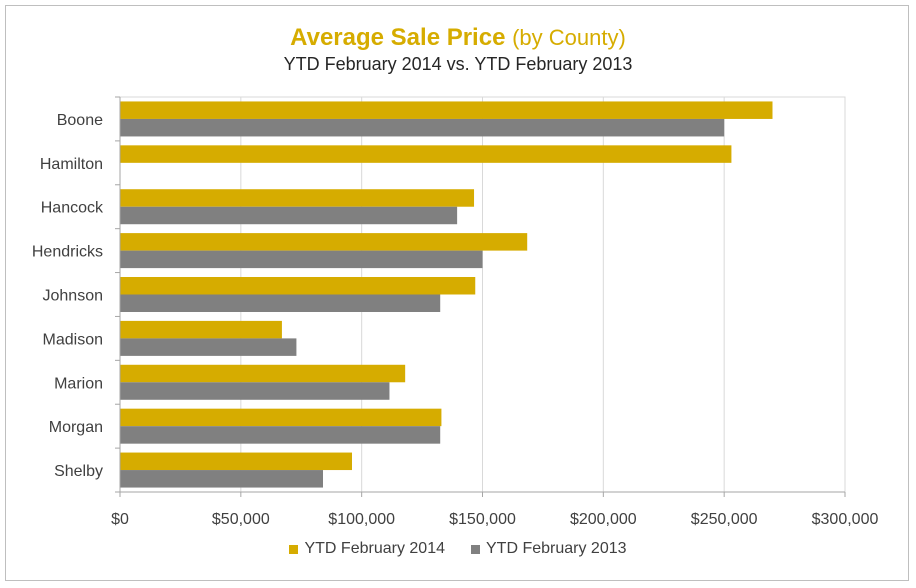 Image resolution: width=916 pixels, height=588 pixels. What do you see at coordinates (458, 549) in the screenshot?
I see `legend: YTD February 2014 YTD February 2013` at bounding box center [458, 549].